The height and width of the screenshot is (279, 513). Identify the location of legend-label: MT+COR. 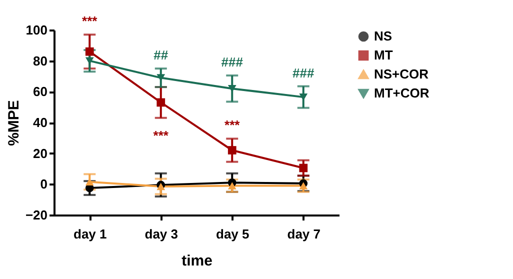
(402, 93).